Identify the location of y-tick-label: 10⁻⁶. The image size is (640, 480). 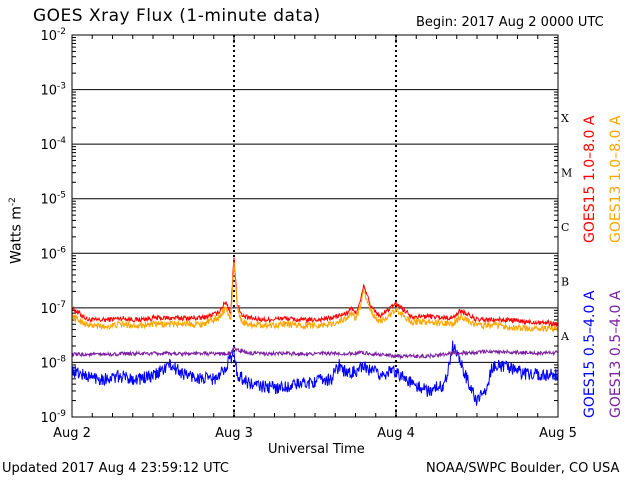
(53, 253).